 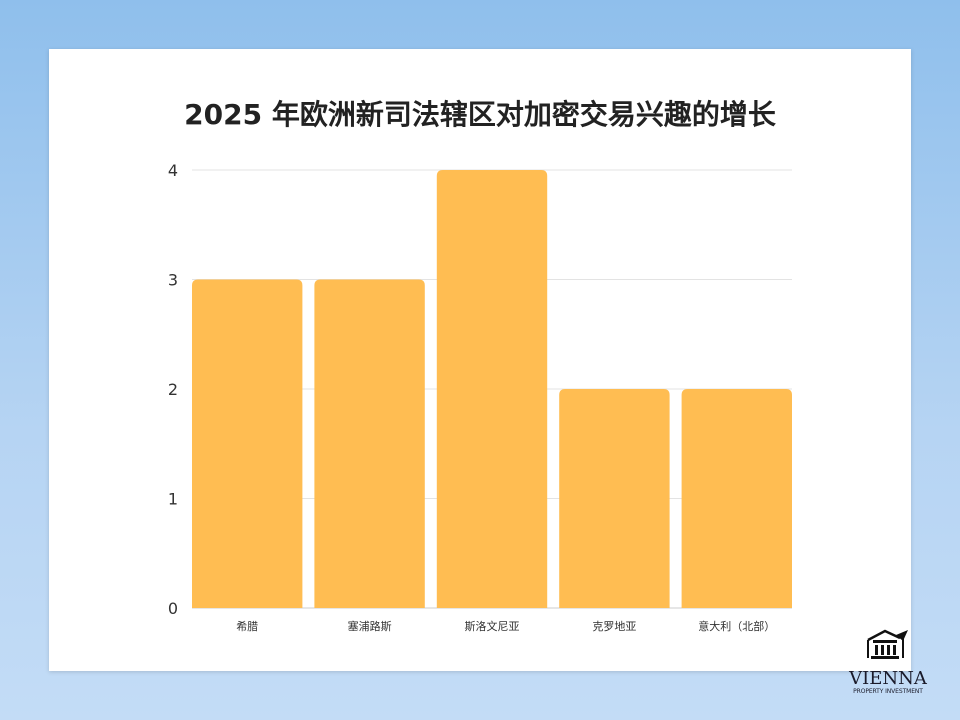 What do you see at coordinates (736, 626) in the screenshot?
I see `x-tick-label: 意大利（北部）` at bounding box center [736, 626].